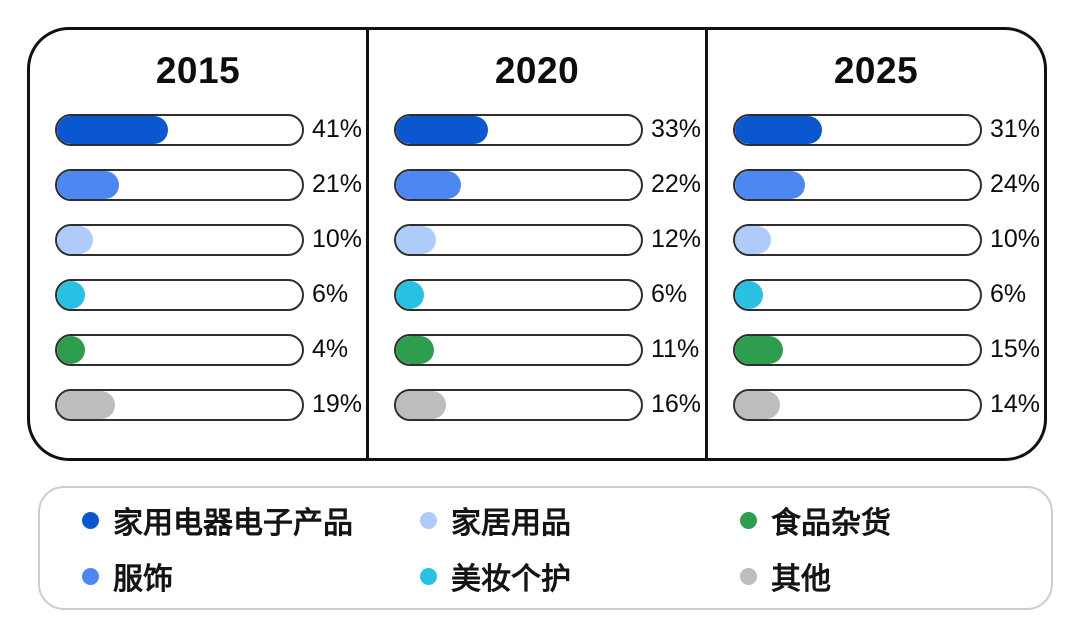 The image size is (1080, 638). Describe the element at coordinates (580, 576) in the screenshot. I see `legend-item-beauty-personal-care: 美妆个护` at that location.